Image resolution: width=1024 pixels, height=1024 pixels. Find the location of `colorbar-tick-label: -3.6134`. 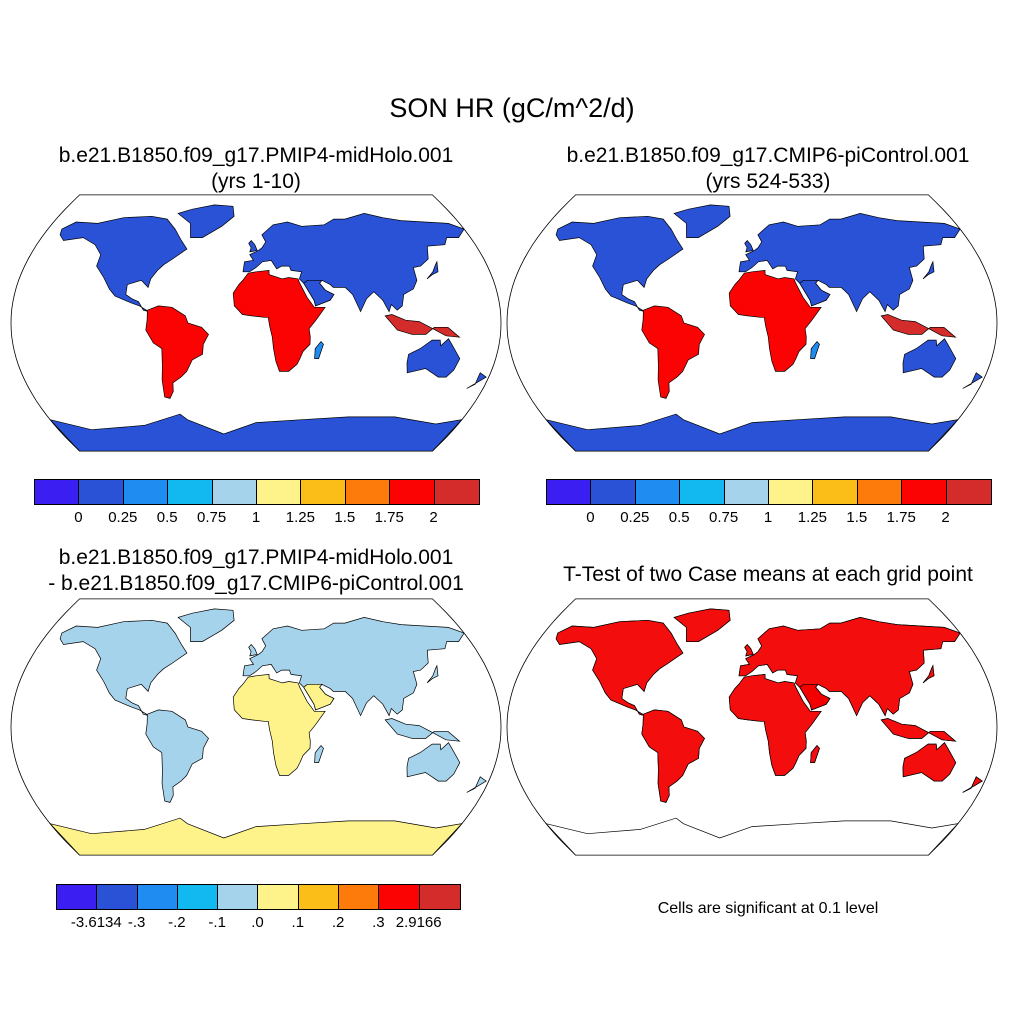

colorbar-tick-label: -3.6134 is located at coordinates (96, 922).